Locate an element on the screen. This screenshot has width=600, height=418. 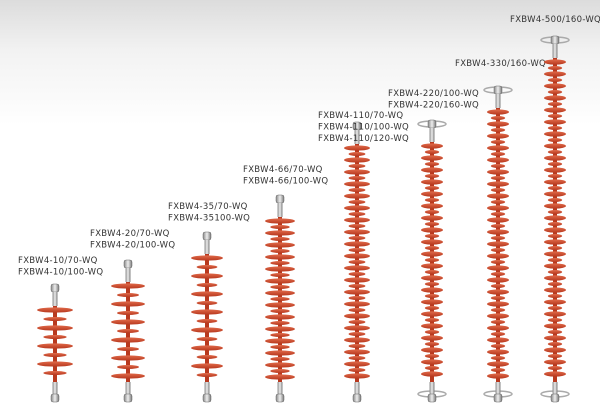
product-label: FXBW4-220/160-WQ is located at coordinates (433, 106).